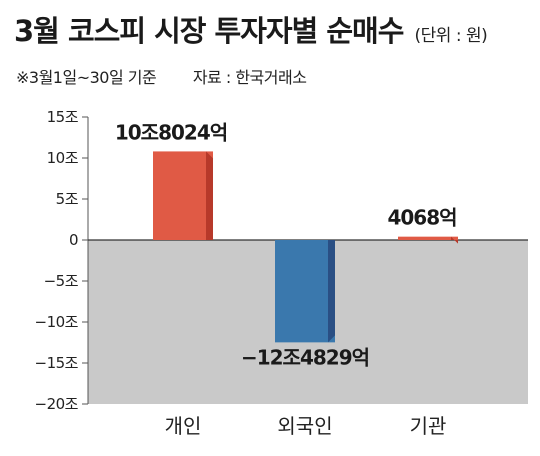  Describe the element at coordinates (304, 426) in the screenshot. I see `category-label: 외국인` at that location.